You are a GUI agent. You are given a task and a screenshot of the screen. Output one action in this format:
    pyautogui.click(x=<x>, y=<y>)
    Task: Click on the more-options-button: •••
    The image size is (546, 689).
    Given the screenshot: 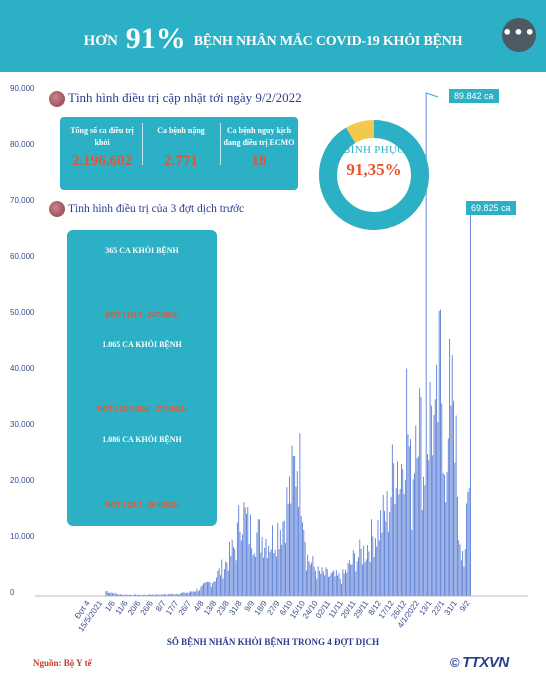 What is the action you would take?
    pyautogui.click(x=519, y=35)
    